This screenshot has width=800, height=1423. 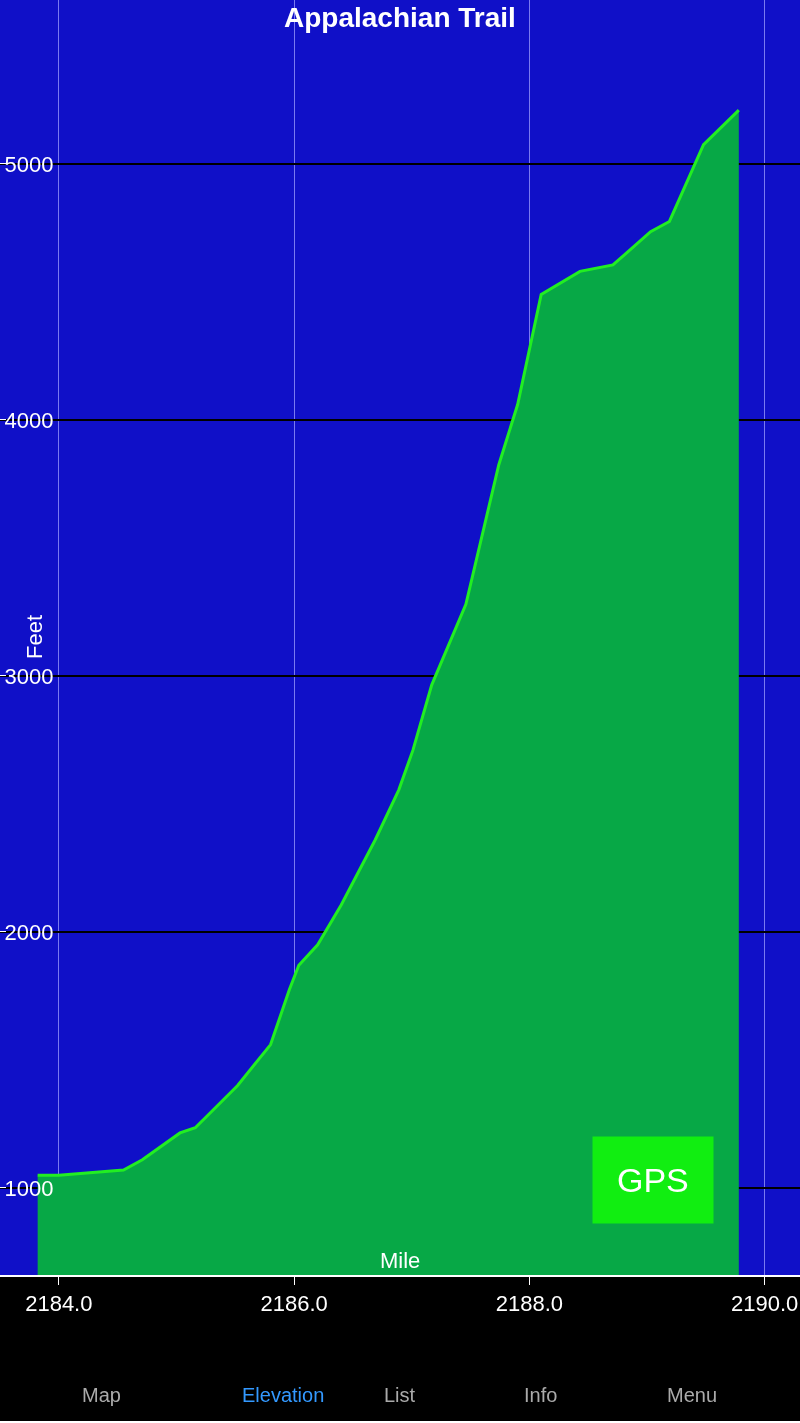 I want to click on text: List, so click(x=400, y=1395).